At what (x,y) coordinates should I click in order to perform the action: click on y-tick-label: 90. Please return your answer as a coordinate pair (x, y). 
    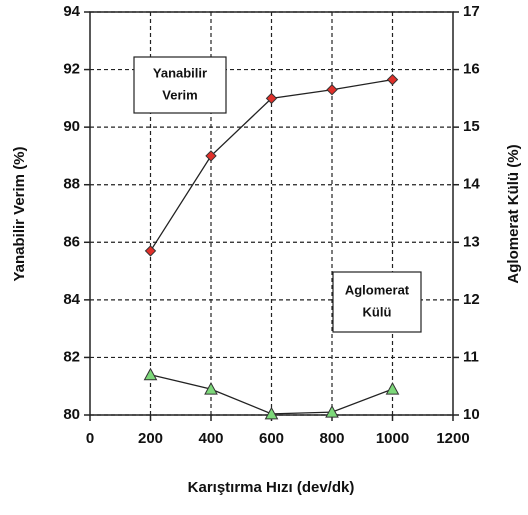
    Looking at the image, I should click on (71, 126).